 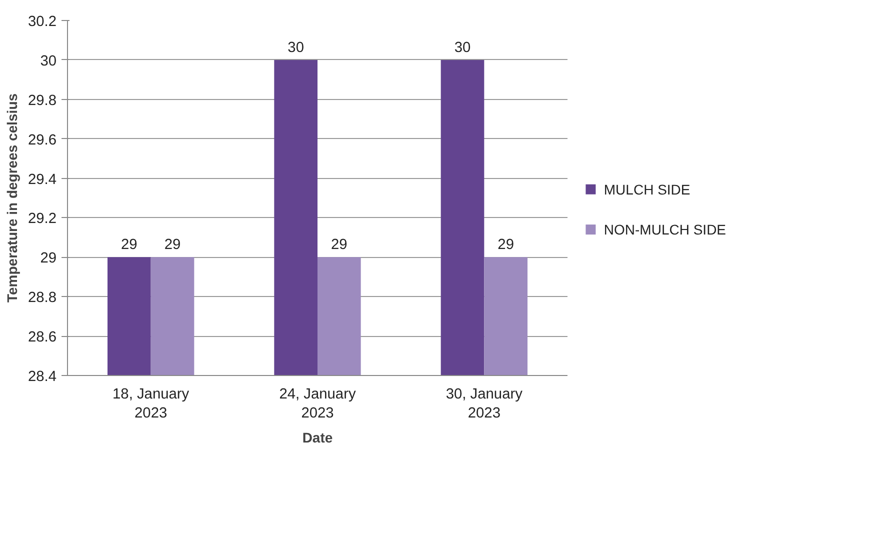 I want to click on y-tick-label: 28.8, so click(x=42, y=298).